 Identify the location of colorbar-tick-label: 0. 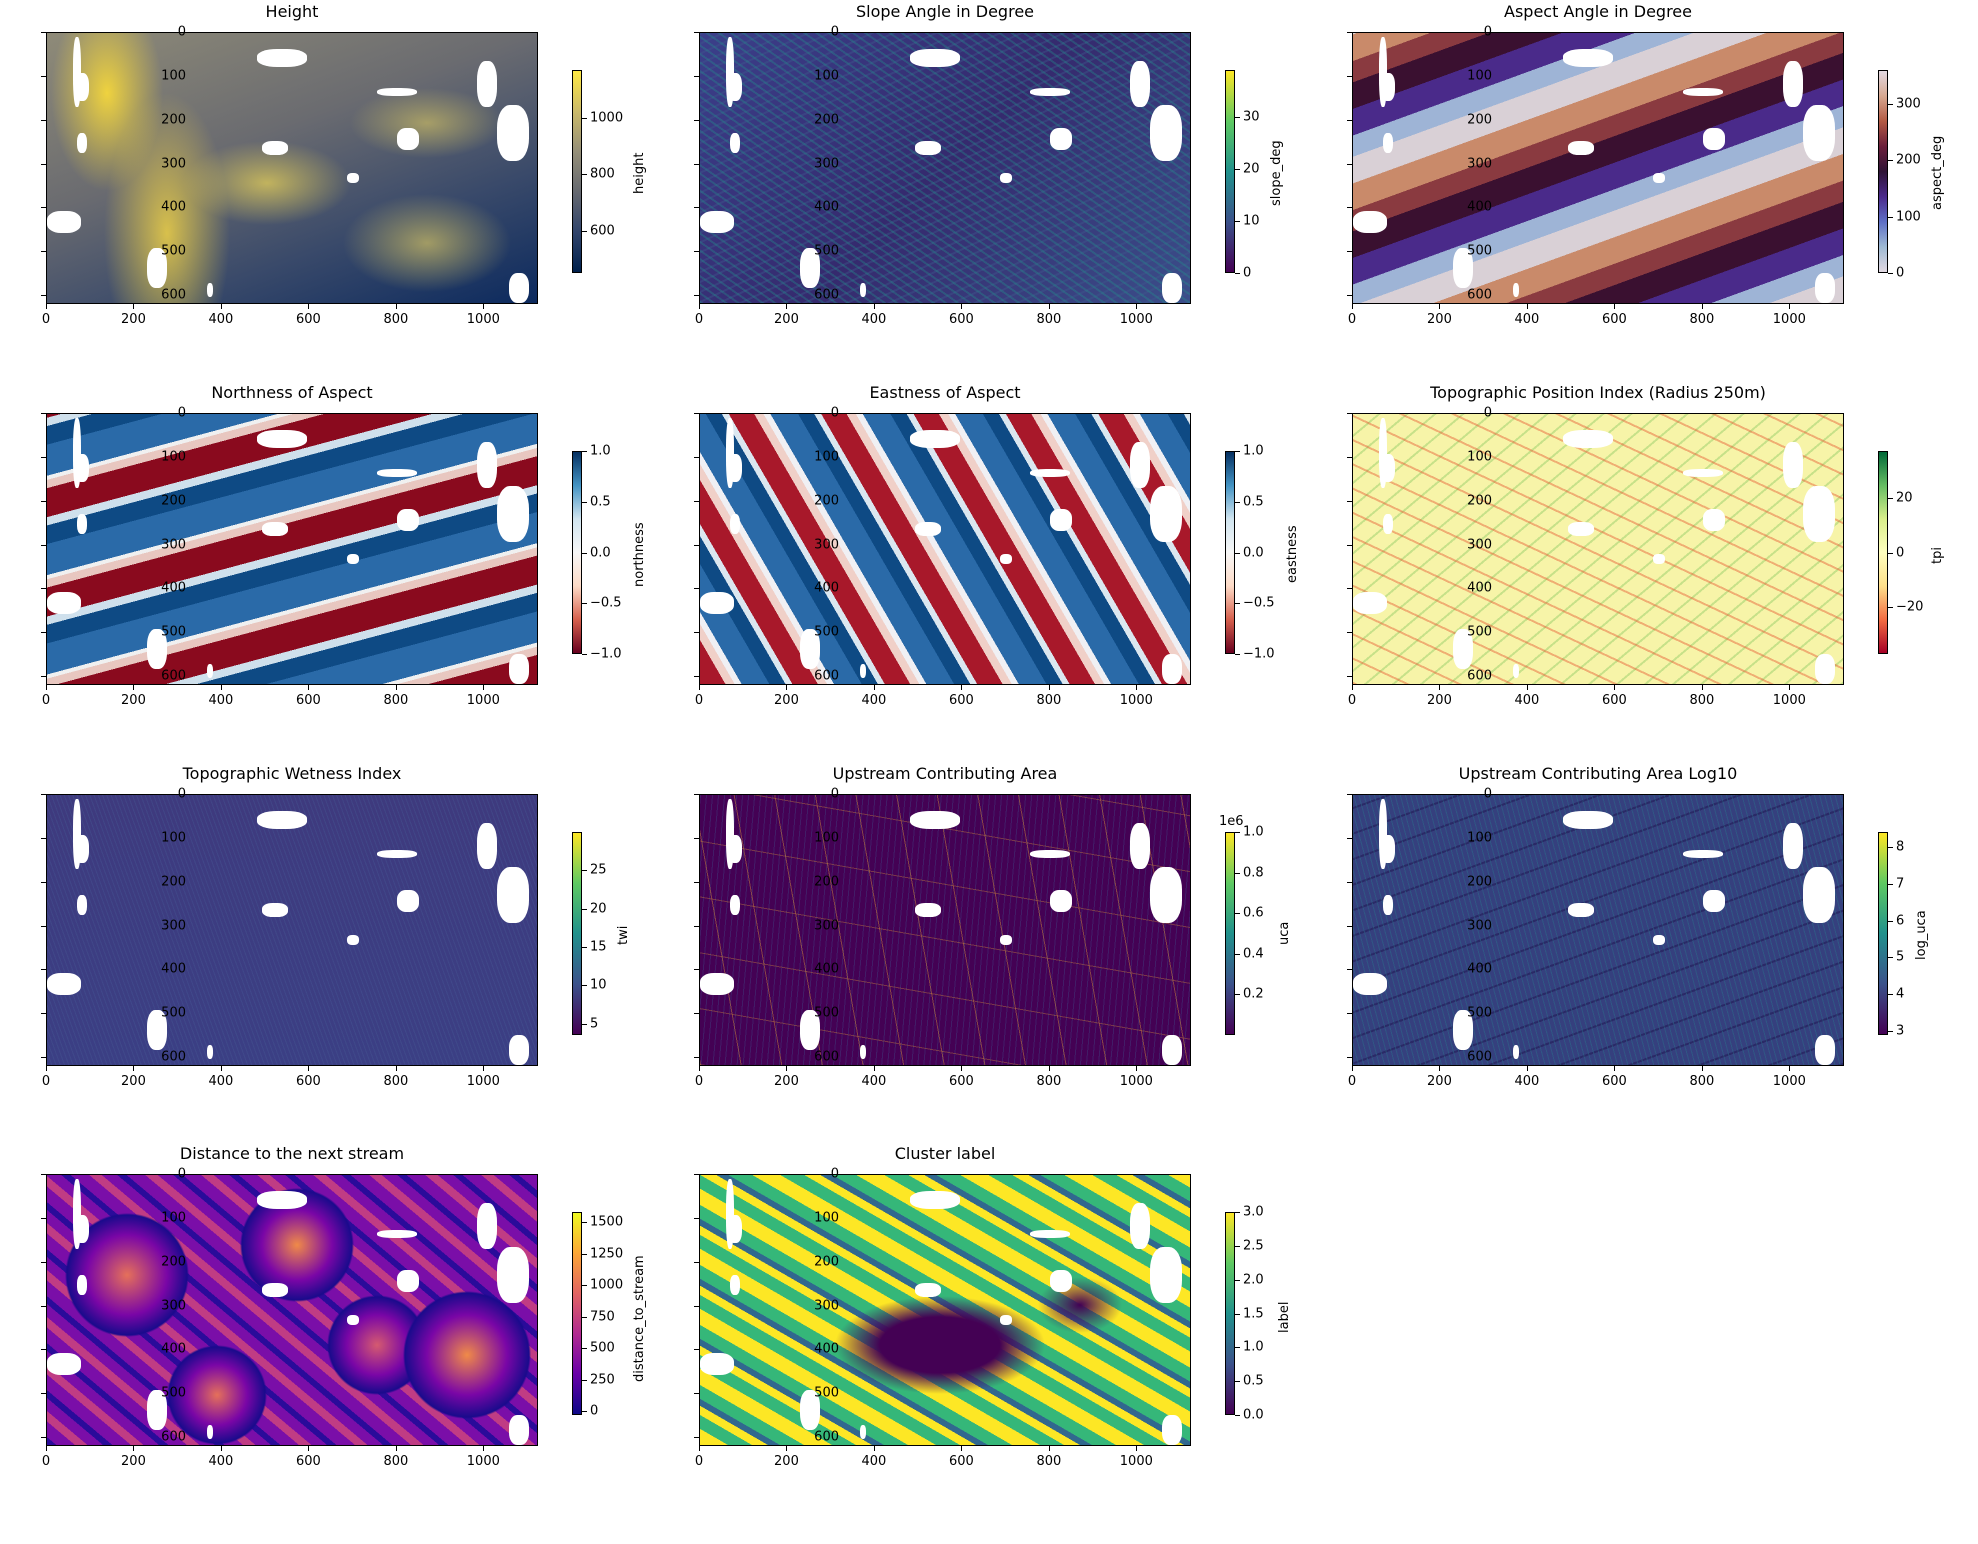
(1900, 552).